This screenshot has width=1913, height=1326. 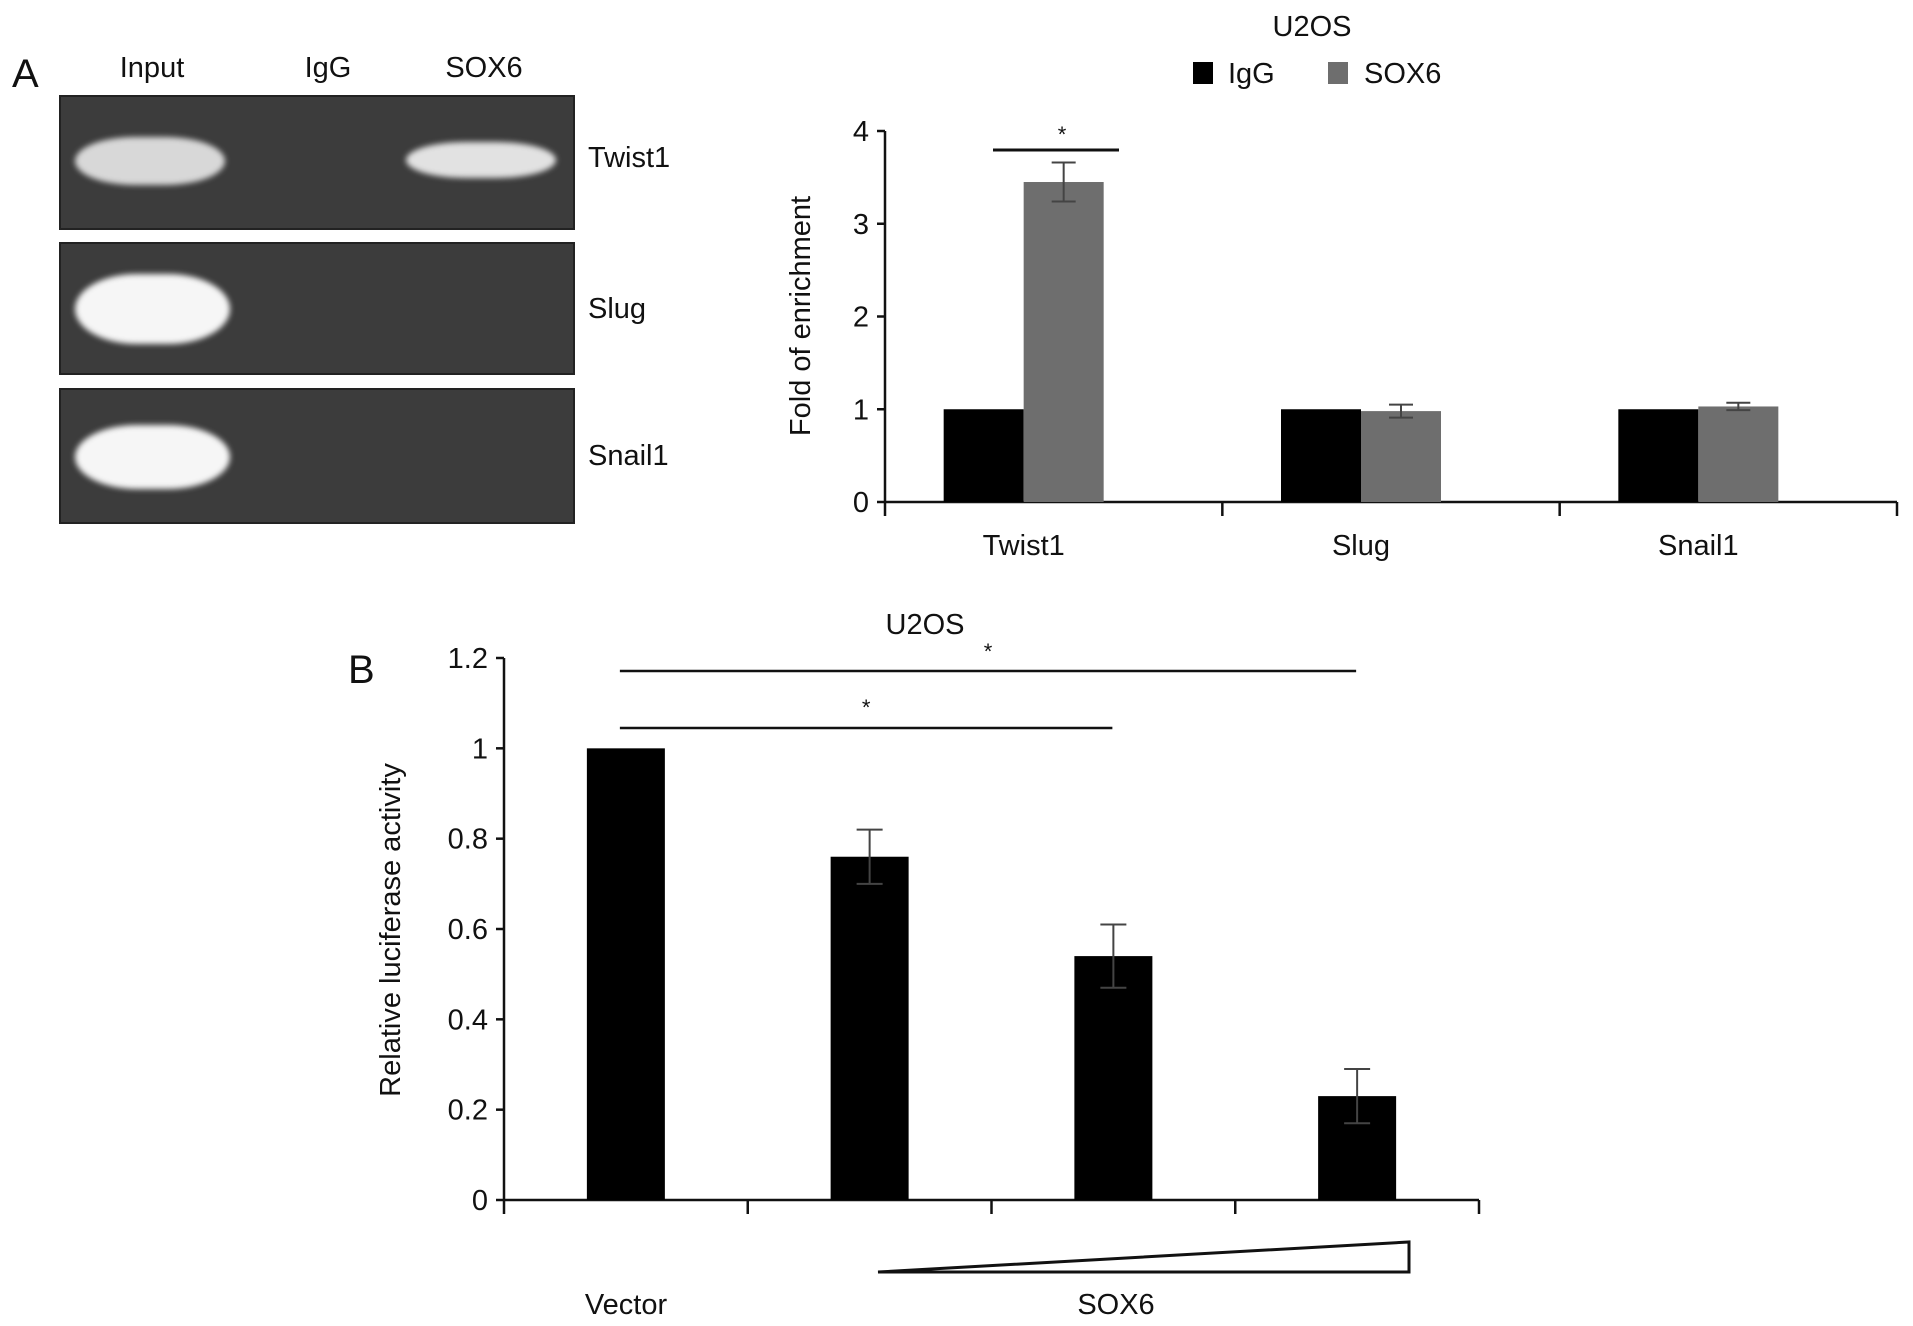 I want to click on legend-label-sox6: SOX6, so click(x=1402, y=74).